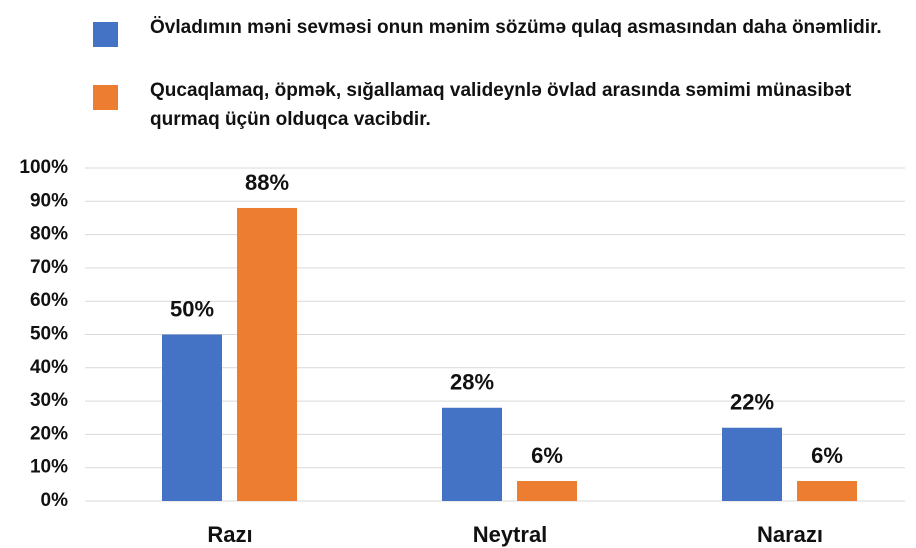 This screenshot has width=916, height=548. What do you see at coordinates (790, 534) in the screenshot?
I see `x-tick-label: Narazı` at bounding box center [790, 534].